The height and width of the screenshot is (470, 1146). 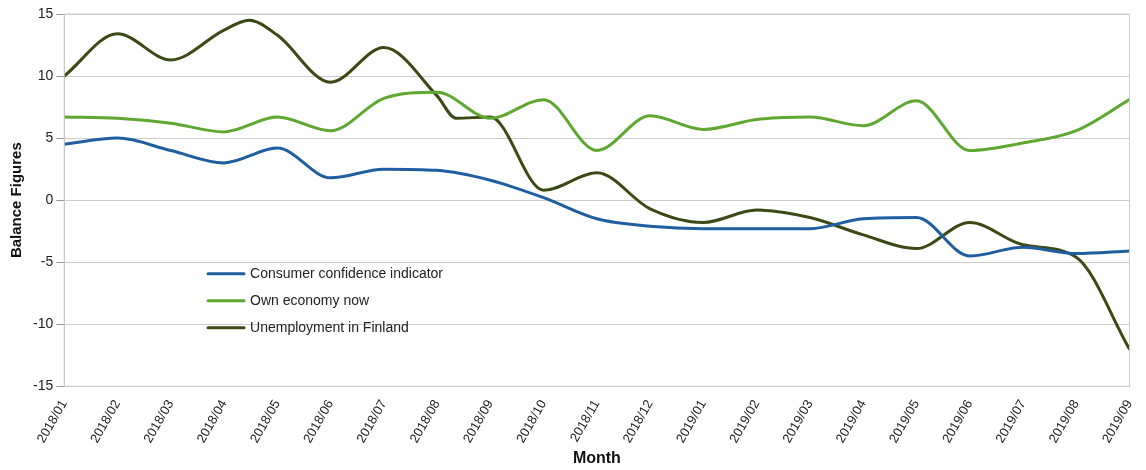 I want to click on y-tick-label: 0, so click(x=49, y=199).